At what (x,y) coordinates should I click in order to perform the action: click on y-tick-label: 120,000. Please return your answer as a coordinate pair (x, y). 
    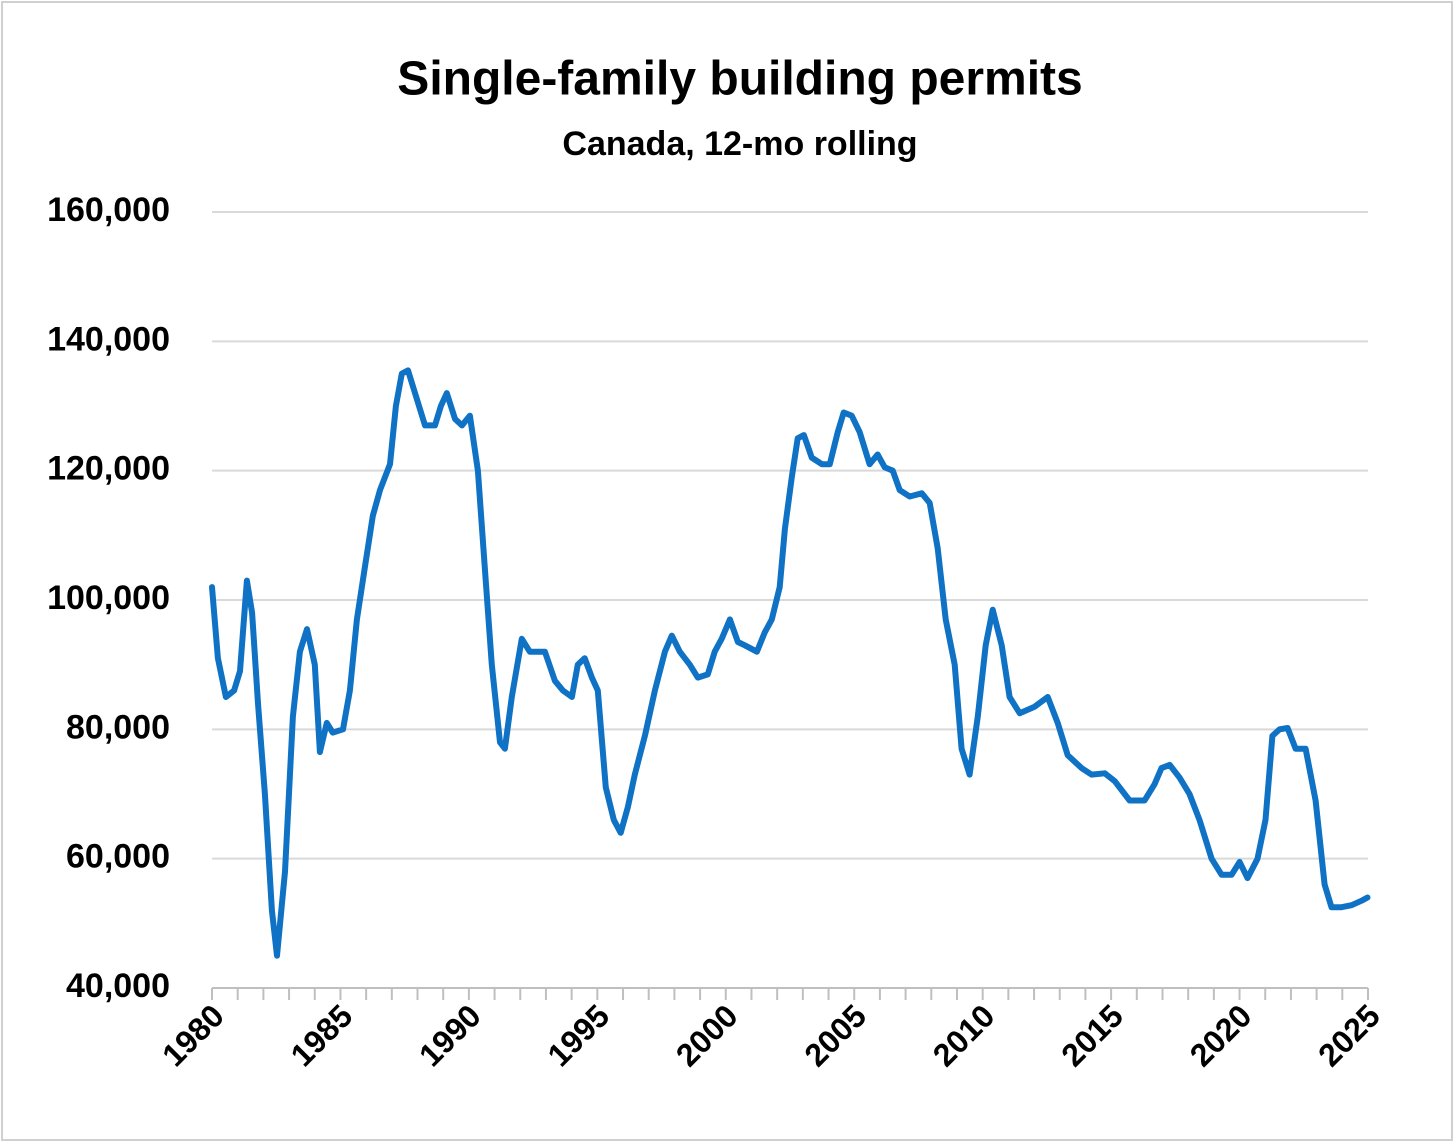
    Looking at the image, I should click on (108, 469).